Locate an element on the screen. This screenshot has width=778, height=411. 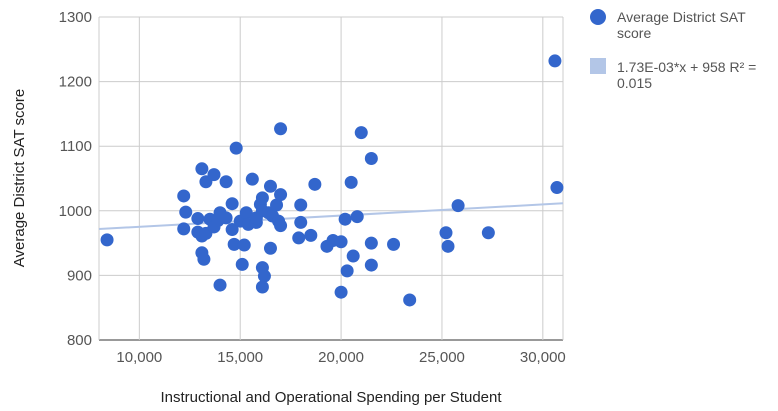
x-tick-label: 25,000 is located at coordinates (442, 357).